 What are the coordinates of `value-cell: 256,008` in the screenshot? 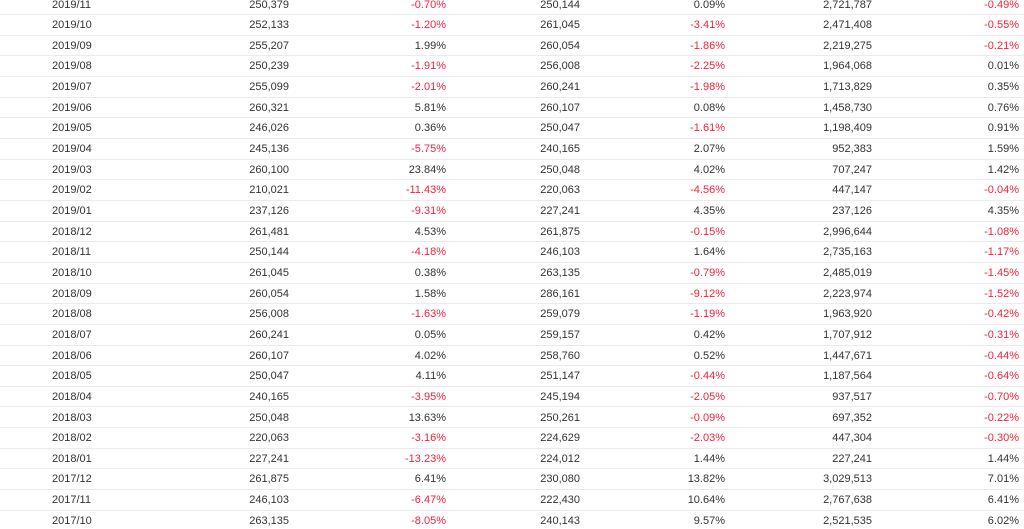 It's located at (560, 66).